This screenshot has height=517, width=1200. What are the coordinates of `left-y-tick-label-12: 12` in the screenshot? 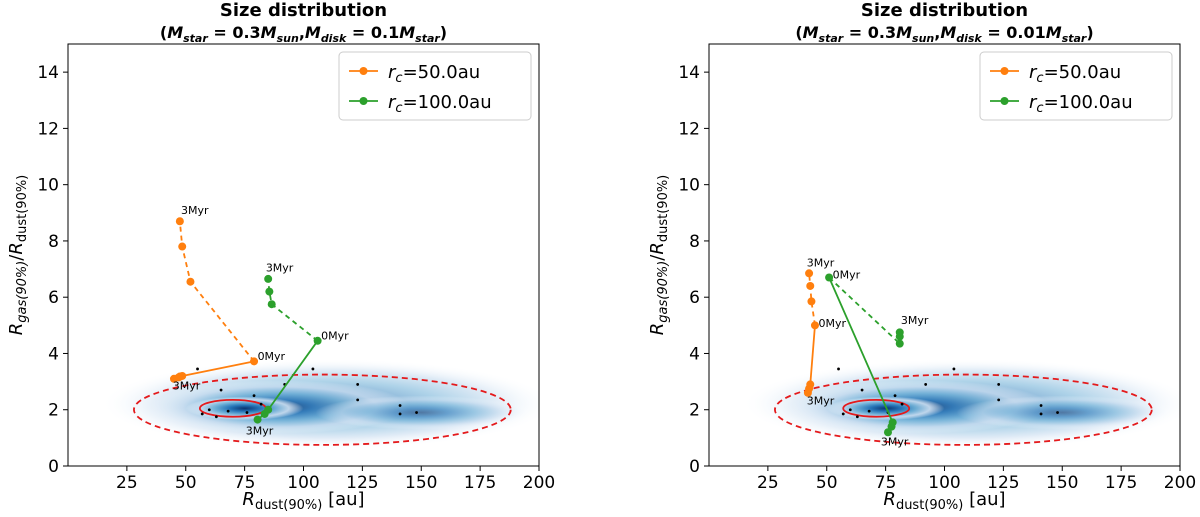 It's located at (48, 129).